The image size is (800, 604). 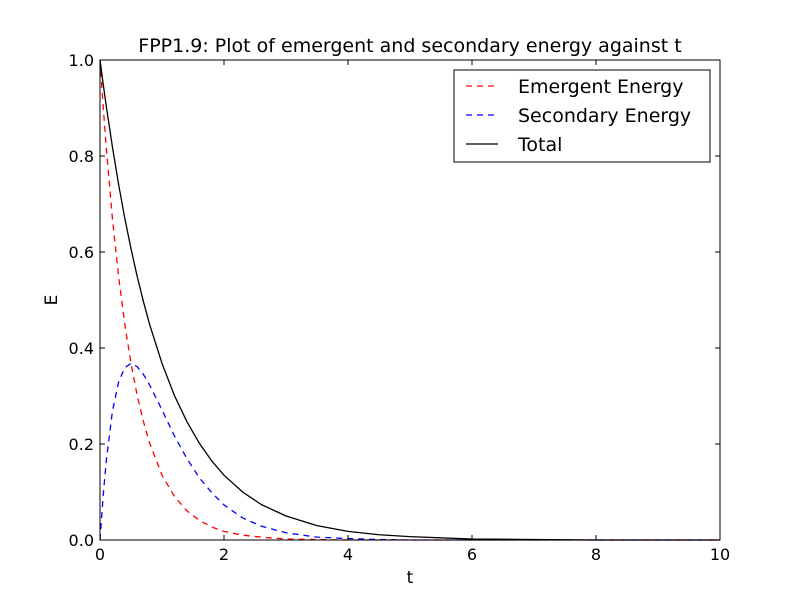 I want to click on legend: Emergent Energy Secondary Energy Total, so click(x=582, y=116).